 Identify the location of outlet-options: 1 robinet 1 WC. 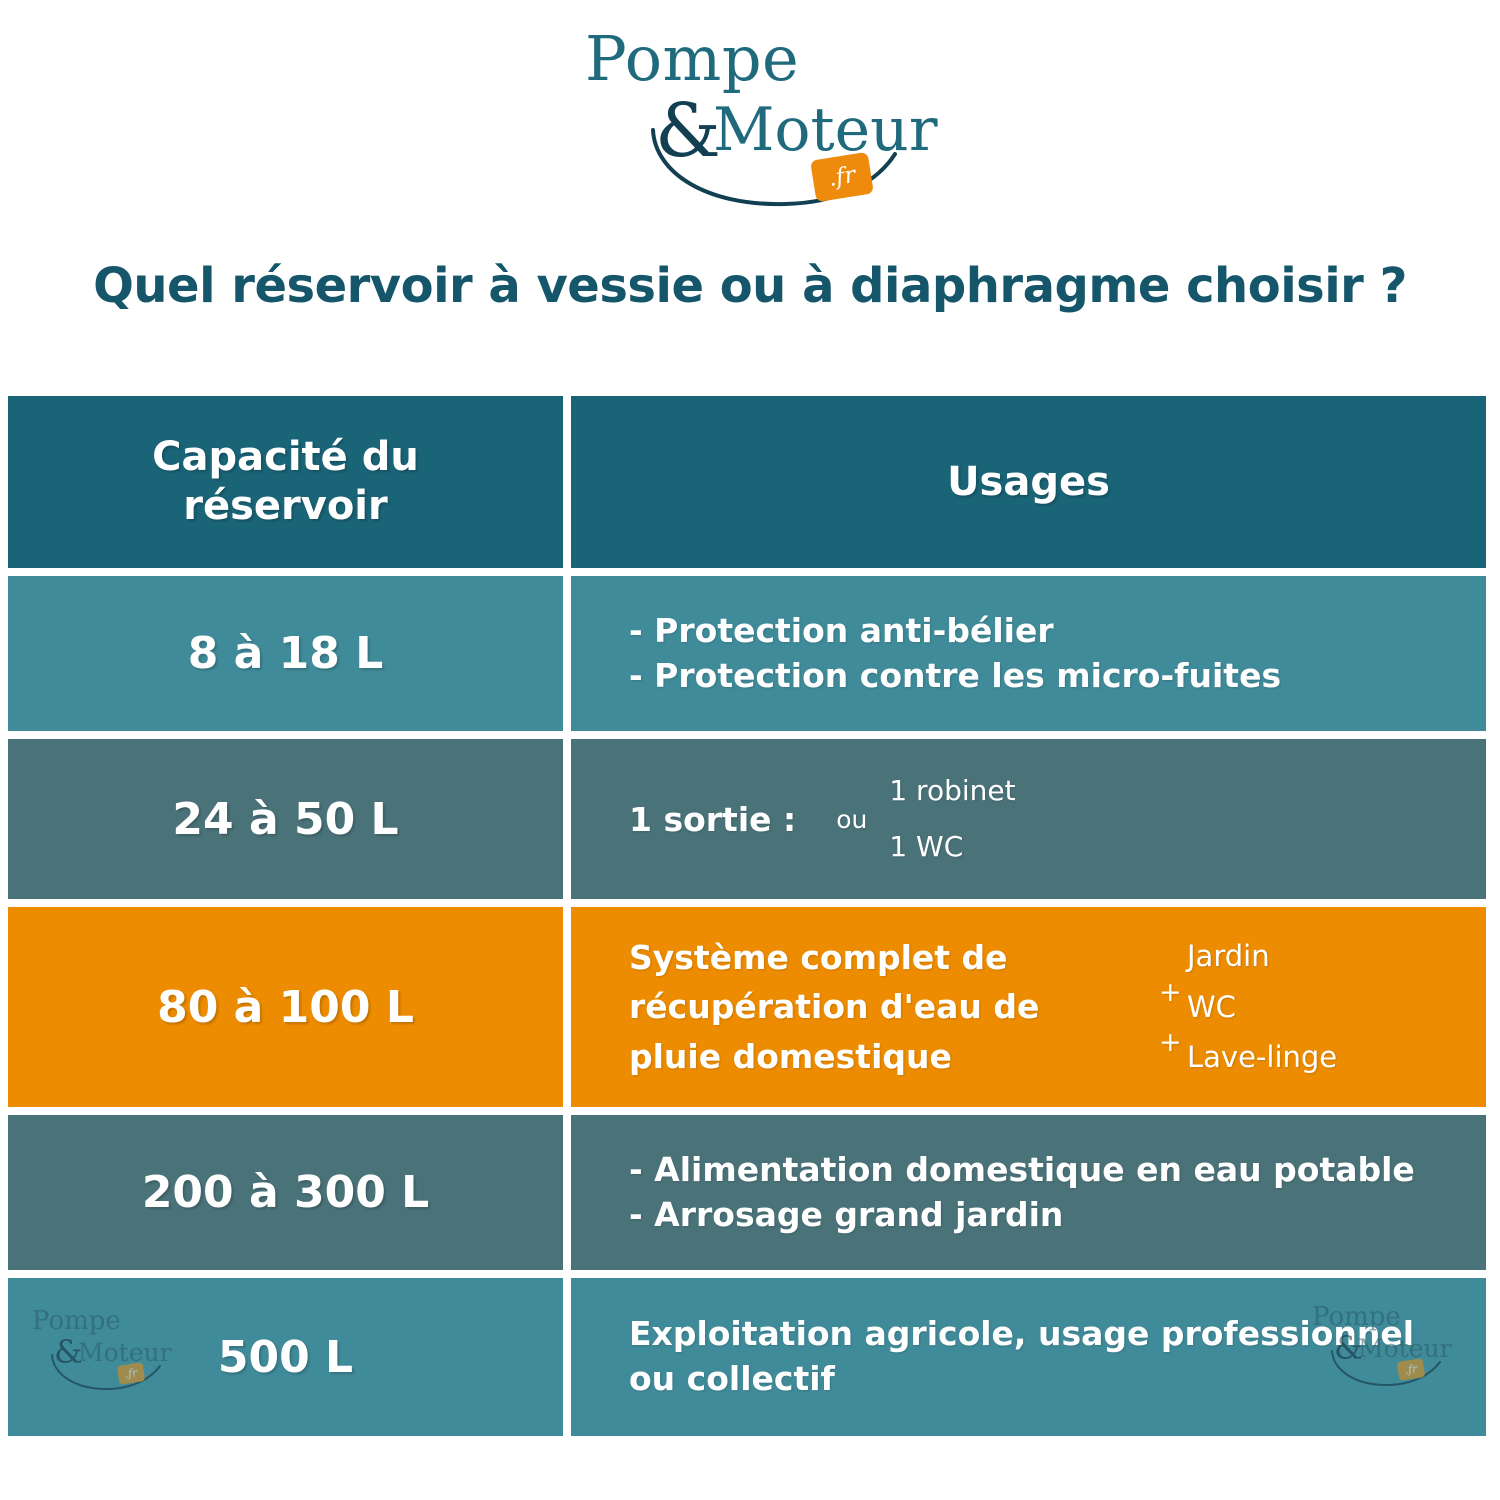
(952, 819).